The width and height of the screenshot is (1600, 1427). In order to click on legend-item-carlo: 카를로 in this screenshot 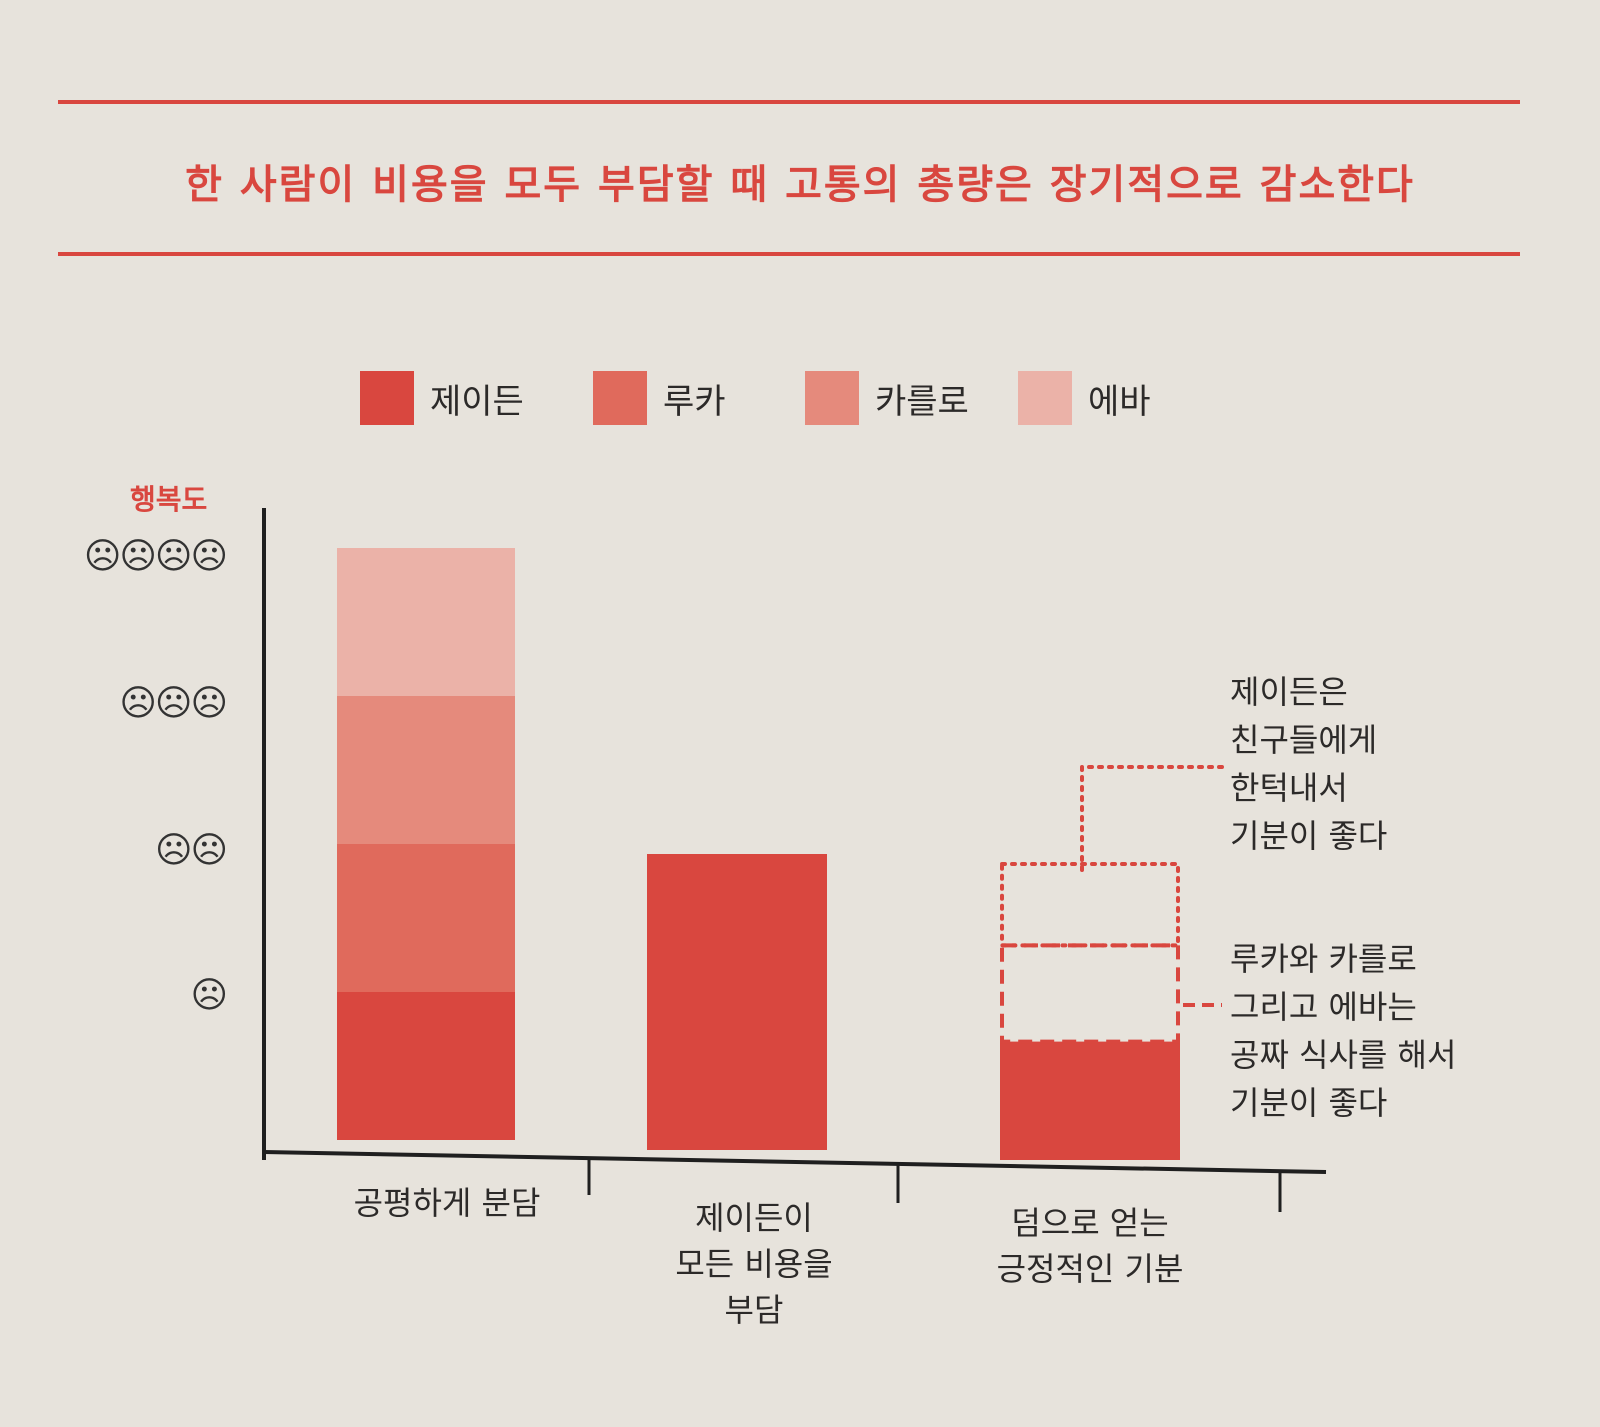, I will do `click(887, 398)`.